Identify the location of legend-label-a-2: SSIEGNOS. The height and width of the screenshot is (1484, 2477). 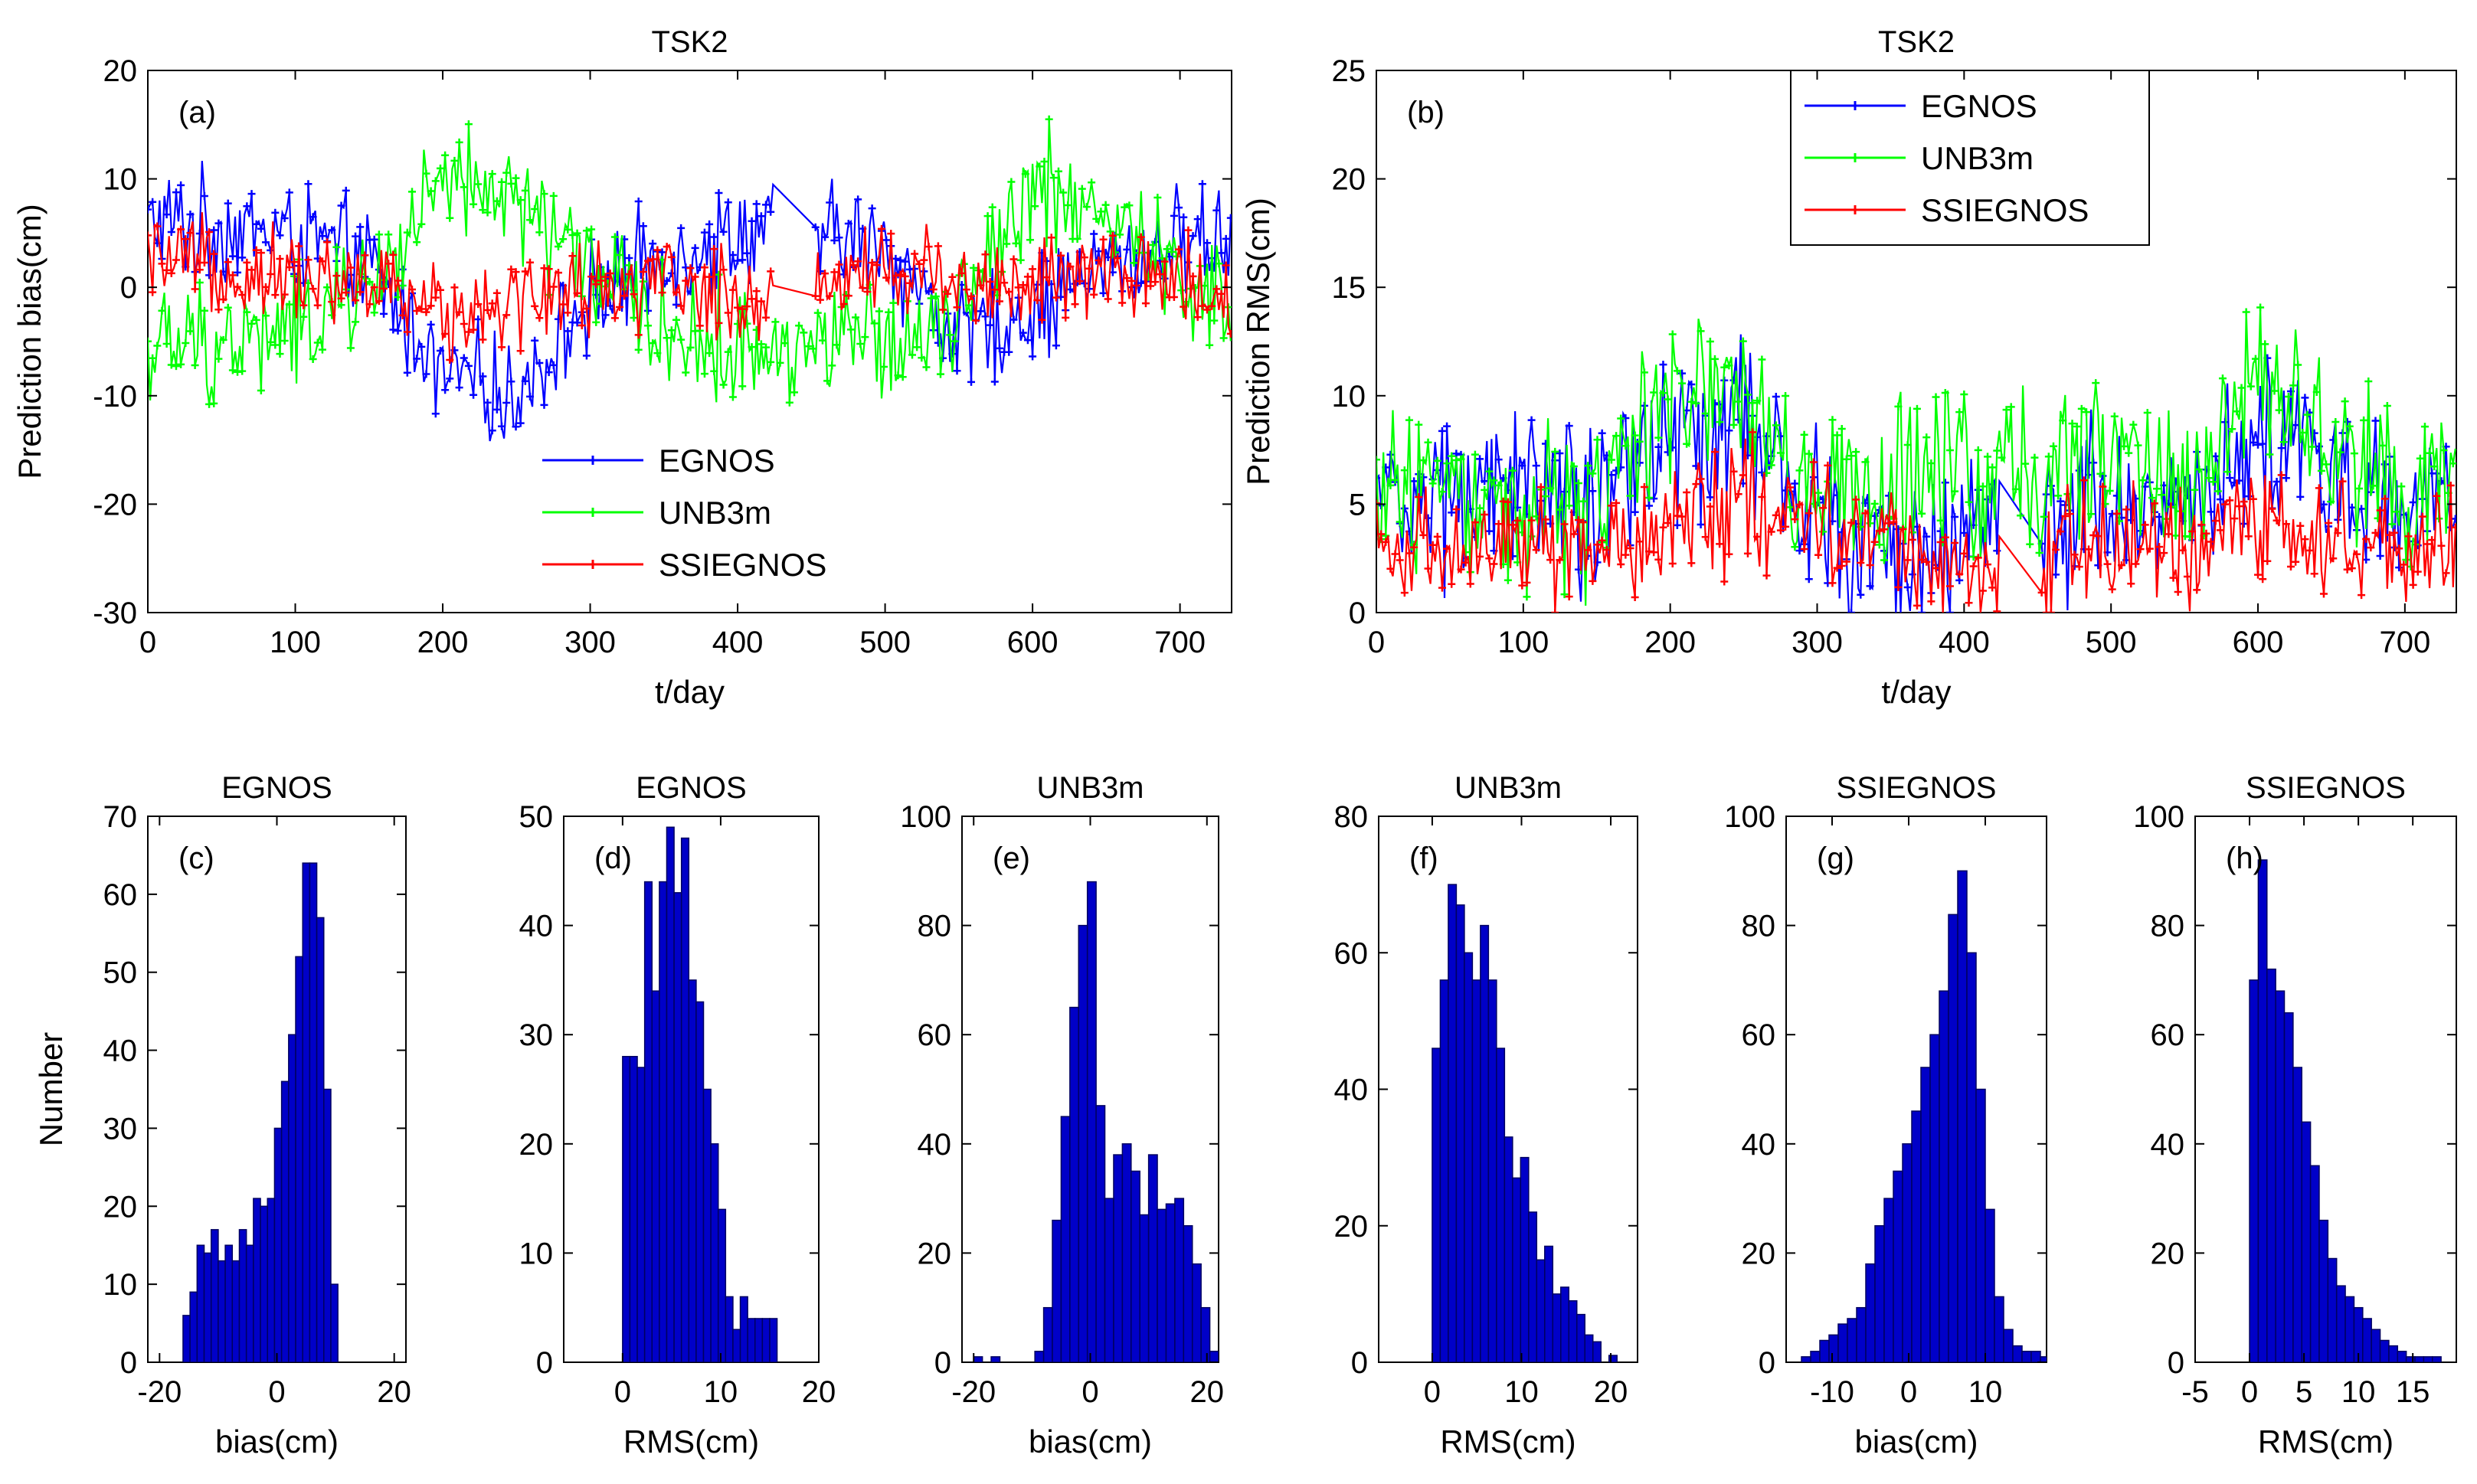
(742, 565).